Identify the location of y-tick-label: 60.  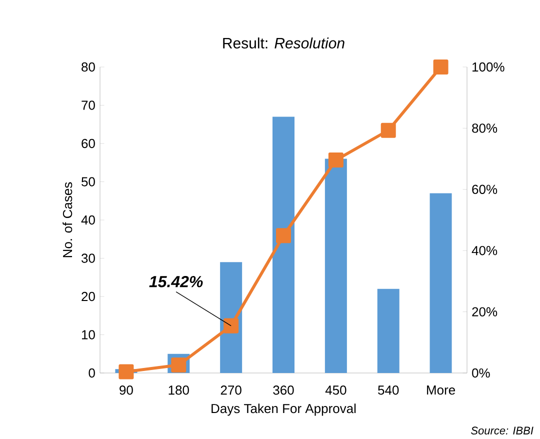
(88, 143).